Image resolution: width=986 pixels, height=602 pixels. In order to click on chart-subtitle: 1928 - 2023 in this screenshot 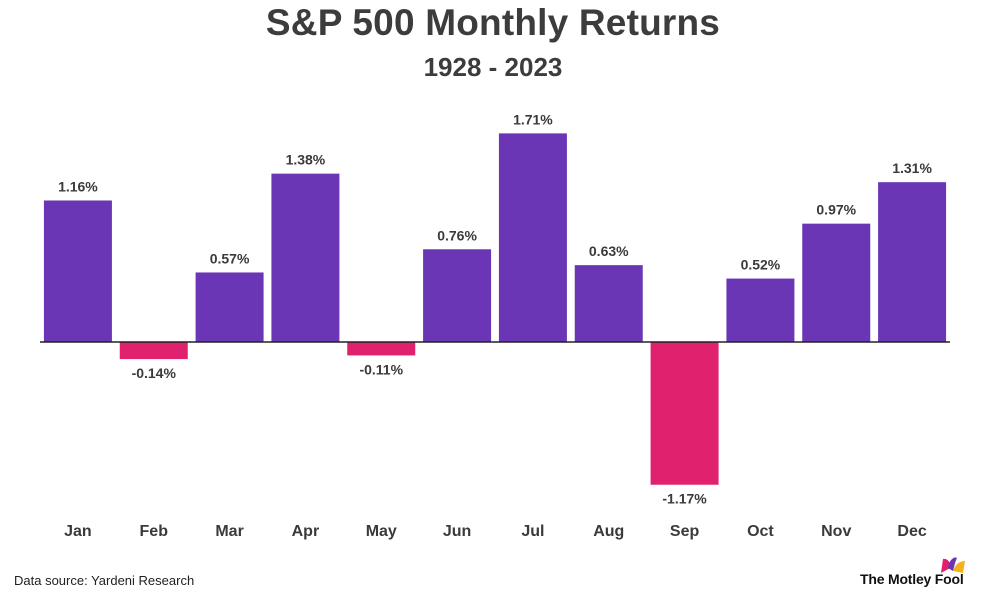, I will do `click(493, 67)`.